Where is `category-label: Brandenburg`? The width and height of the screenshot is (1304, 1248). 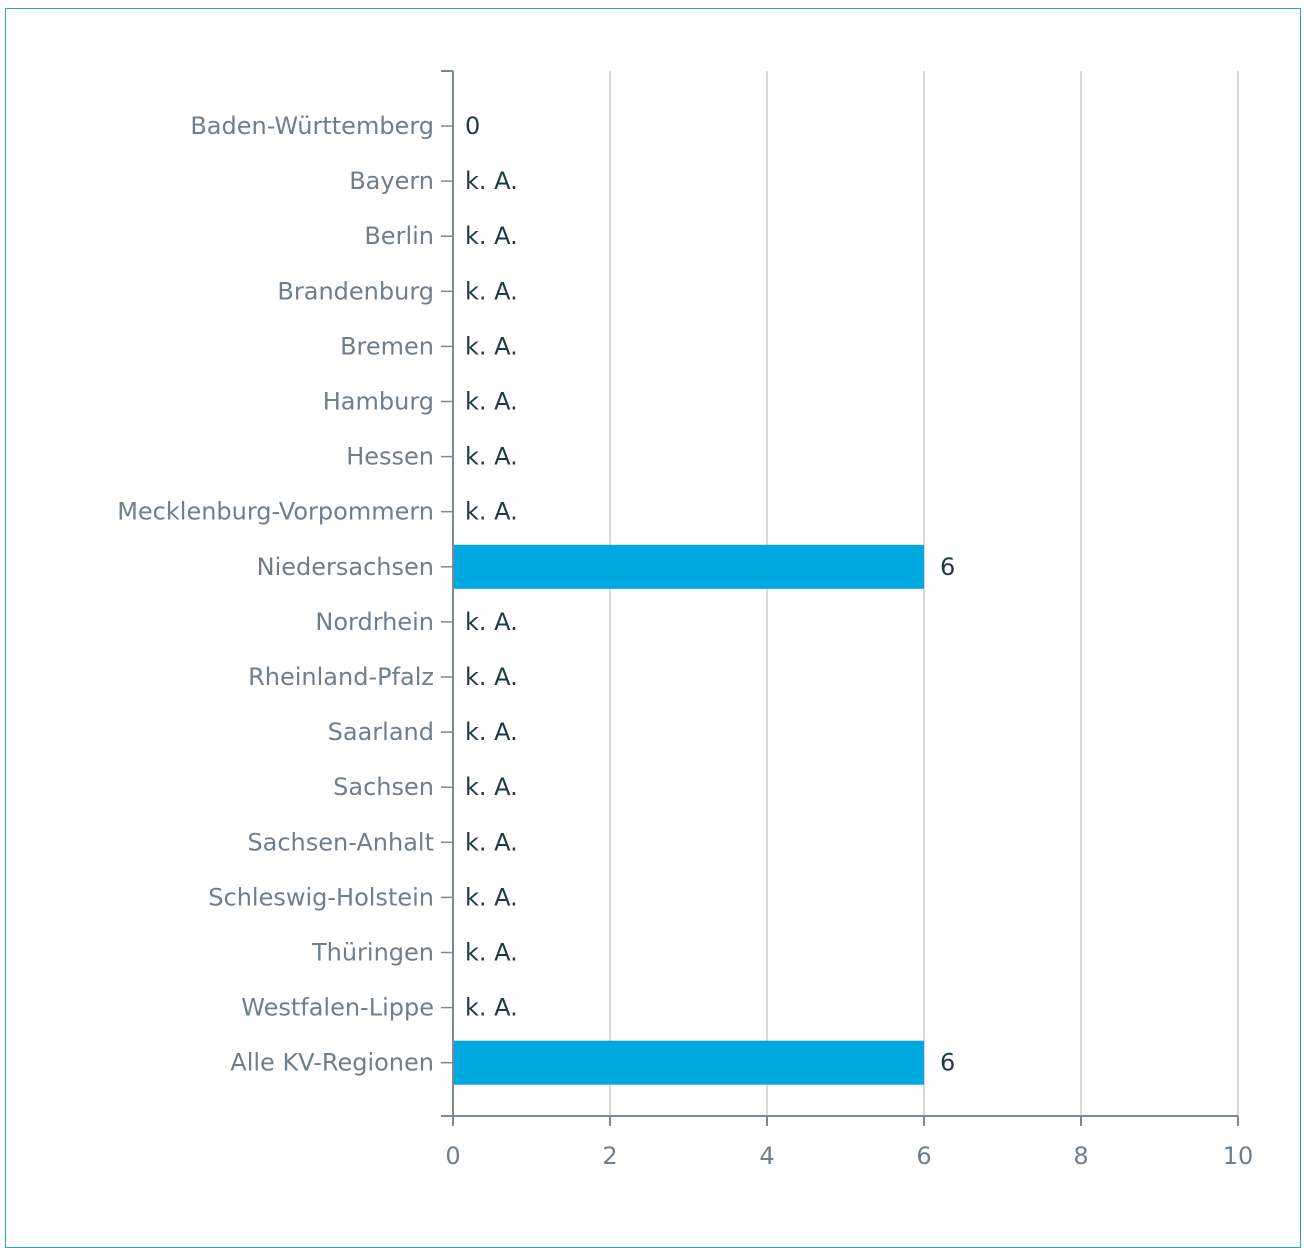
category-label: Brandenburg is located at coordinates (355, 291).